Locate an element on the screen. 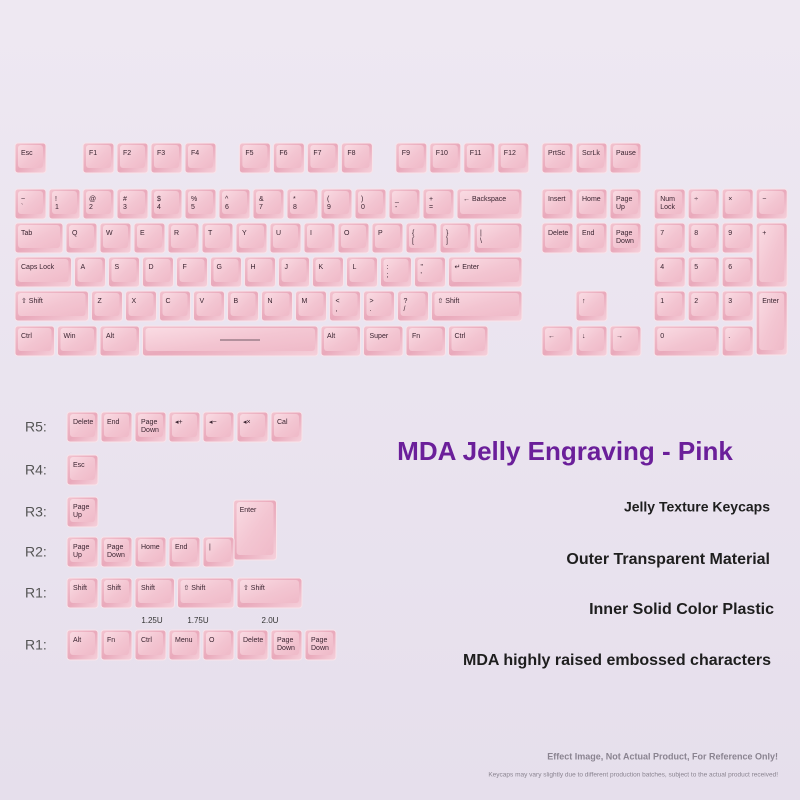  key-legend: ' is located at coordinates (421, 275).